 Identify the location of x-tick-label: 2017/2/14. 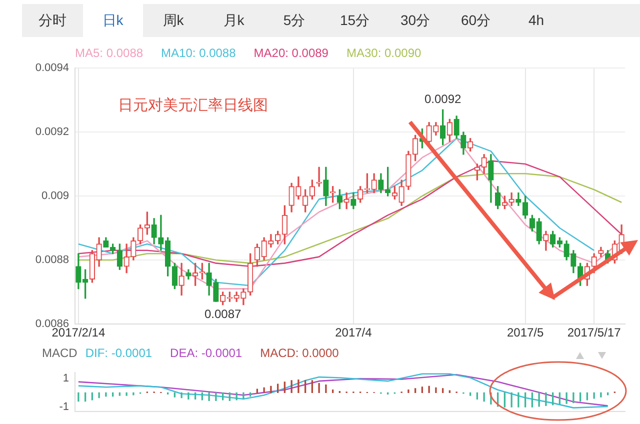
(79, 333).